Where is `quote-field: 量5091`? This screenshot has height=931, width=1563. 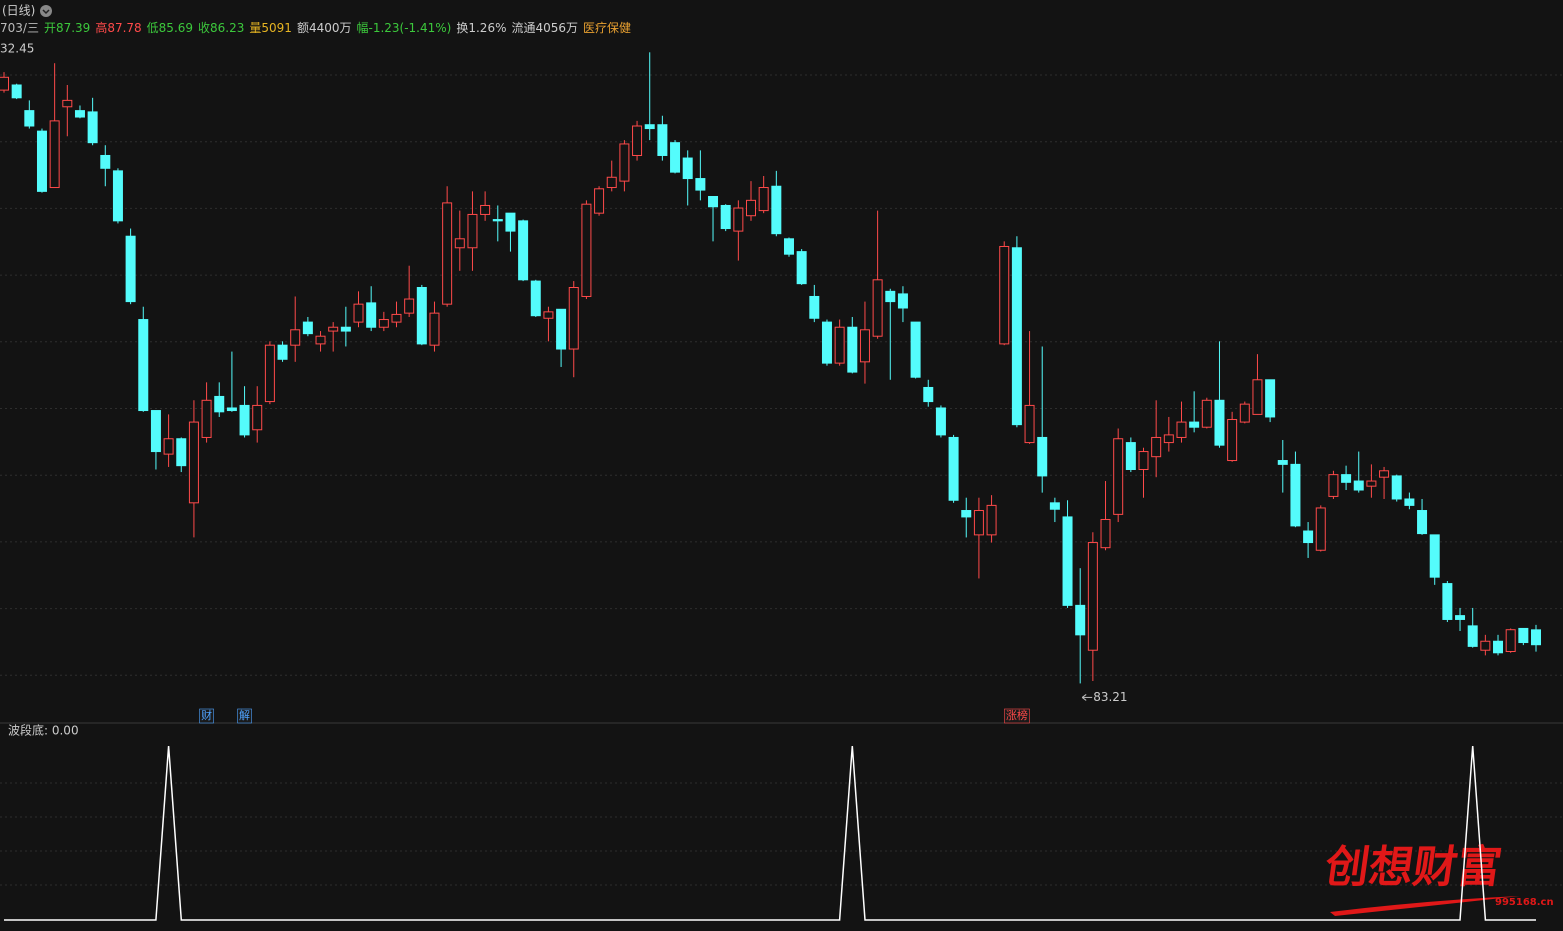 quote-field: 量5091 is located at coordinates (270, 28).